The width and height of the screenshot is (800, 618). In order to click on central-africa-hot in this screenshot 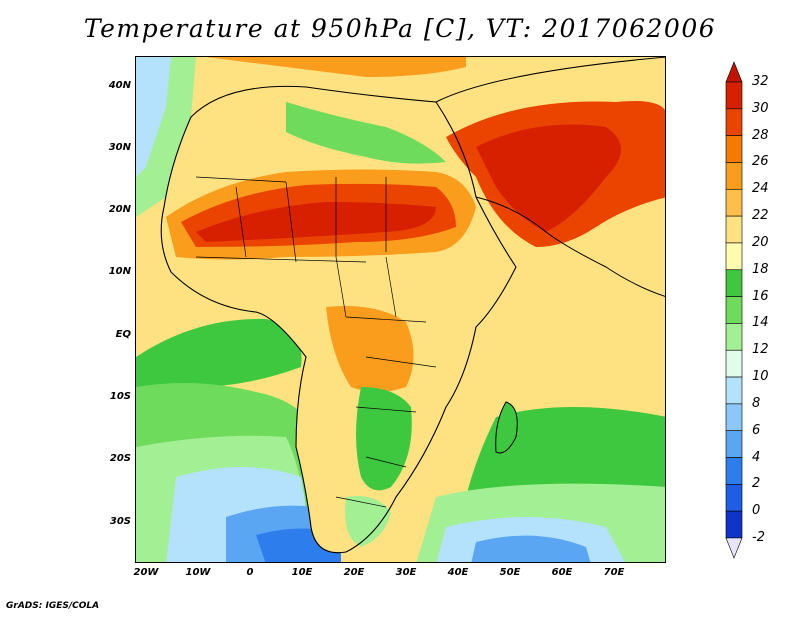, I will do `click(370, 349)`.